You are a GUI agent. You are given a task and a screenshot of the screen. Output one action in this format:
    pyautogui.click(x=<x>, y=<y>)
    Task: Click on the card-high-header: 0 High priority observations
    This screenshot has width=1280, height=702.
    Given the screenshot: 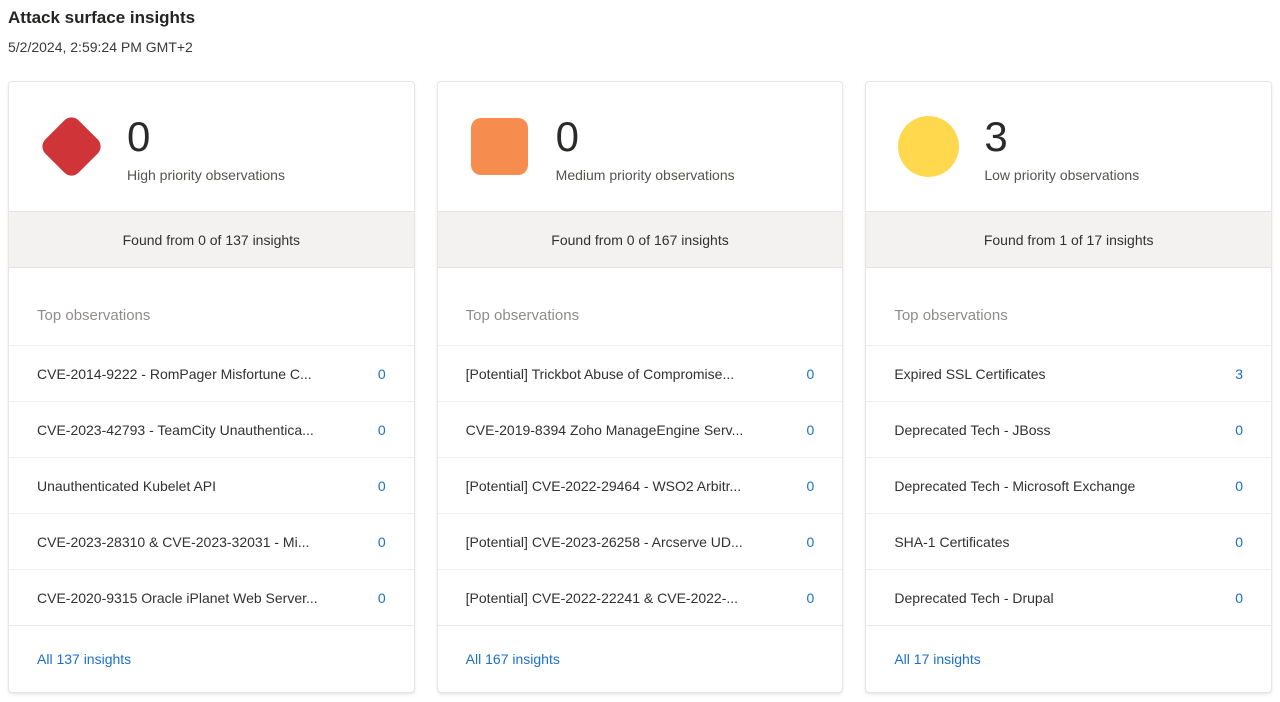 What is the action you would take?
    pyautogui.click(x=211, y=146)
    